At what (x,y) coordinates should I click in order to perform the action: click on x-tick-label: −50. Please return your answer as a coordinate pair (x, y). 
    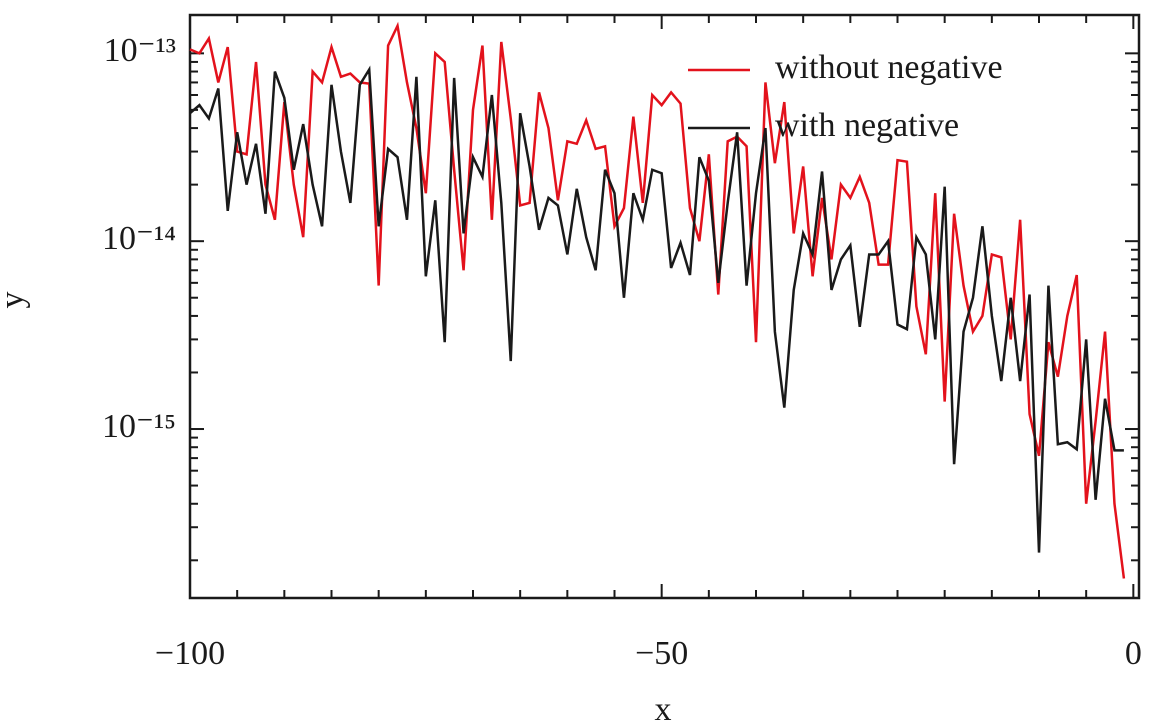
    Looking at the image, I should click on (661, 653).